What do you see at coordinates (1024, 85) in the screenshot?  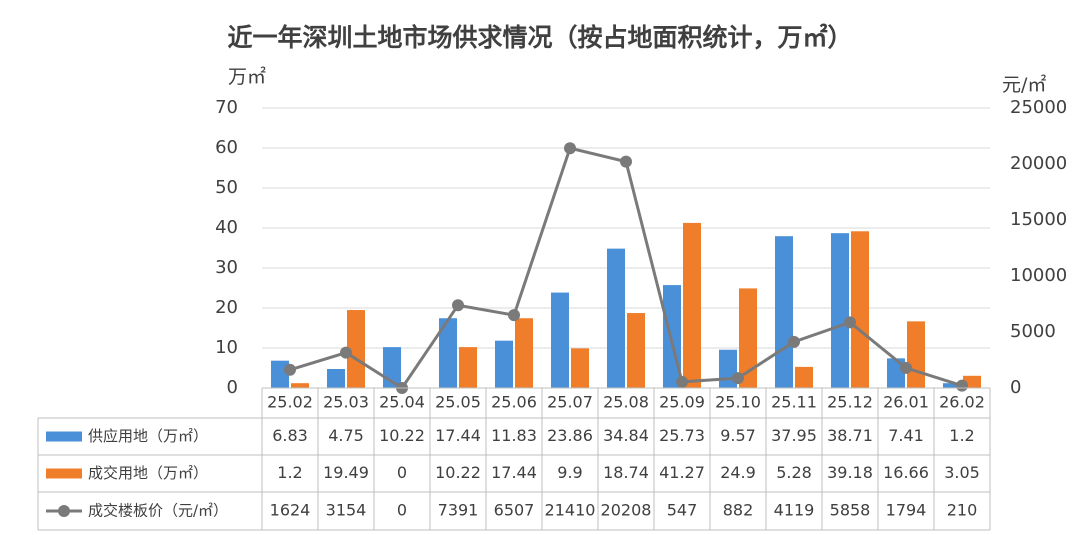 I see `right-axis-unit: 元/㎡` at bounding box center [1024, 85].